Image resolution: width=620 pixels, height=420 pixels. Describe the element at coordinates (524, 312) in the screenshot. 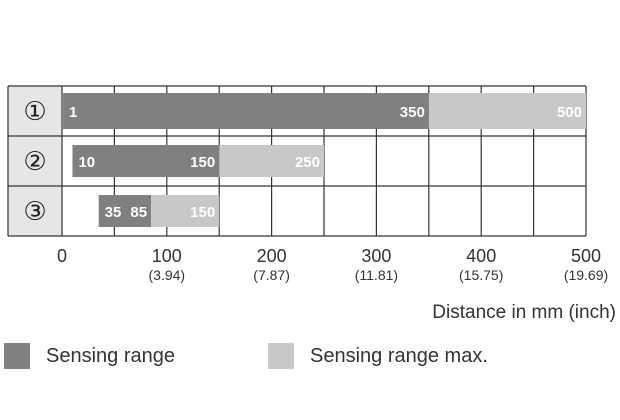

I see `x-axis-label: Distance in mm (inch)` at that location.